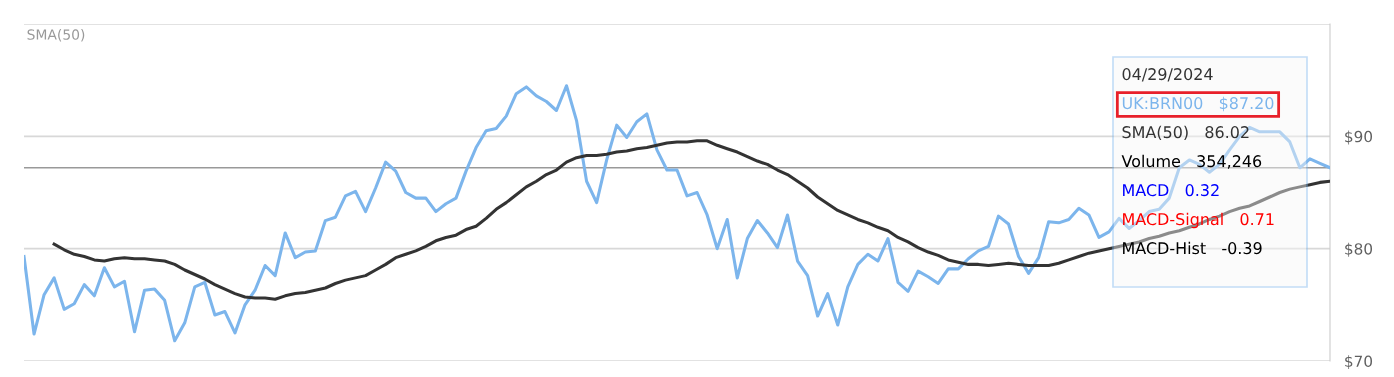  I want to click on annotation: SMA(50), so click(56, 35).